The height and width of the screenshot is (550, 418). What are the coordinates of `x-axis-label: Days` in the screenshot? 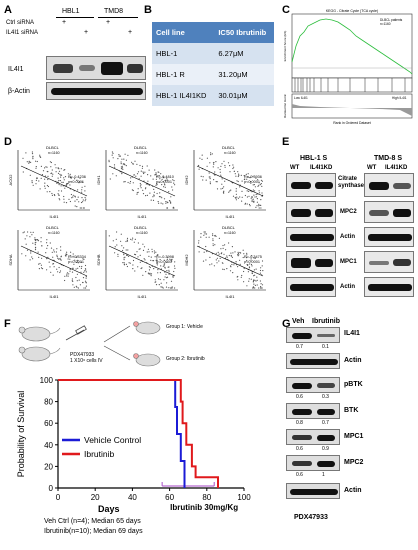 It's located at (109, 509).